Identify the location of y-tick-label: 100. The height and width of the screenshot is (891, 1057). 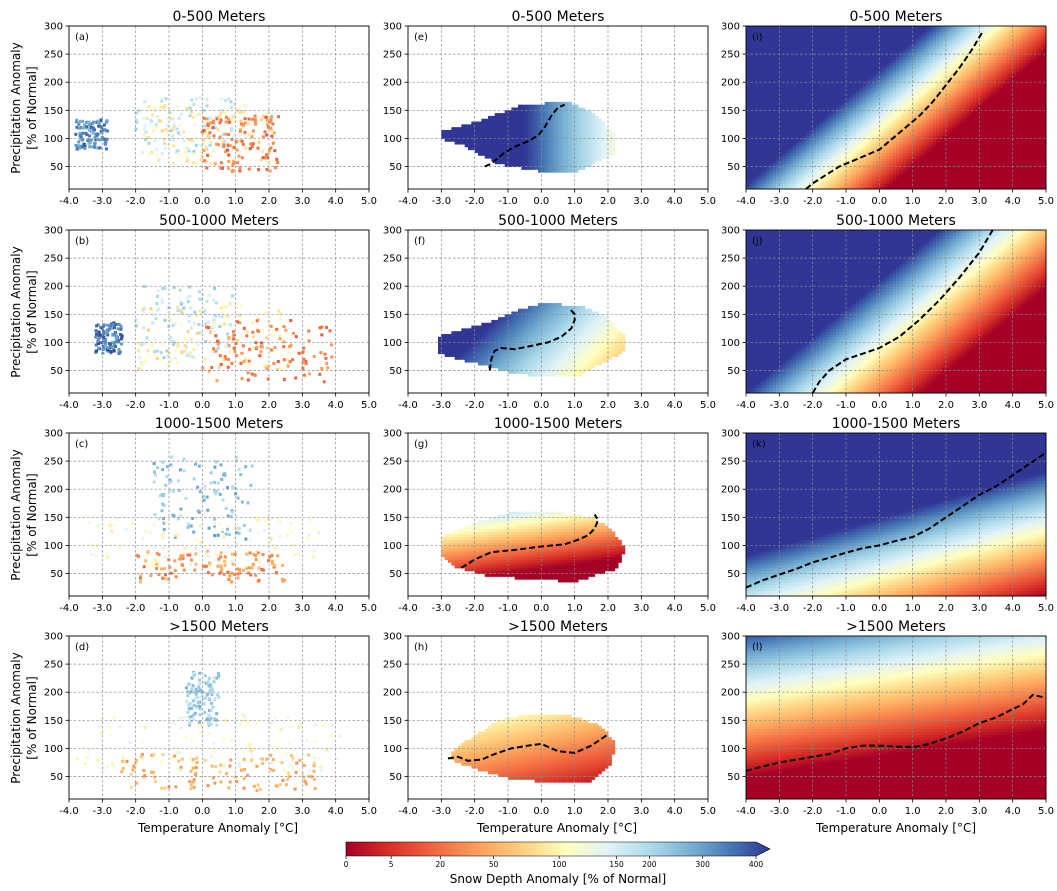
(53, 749).